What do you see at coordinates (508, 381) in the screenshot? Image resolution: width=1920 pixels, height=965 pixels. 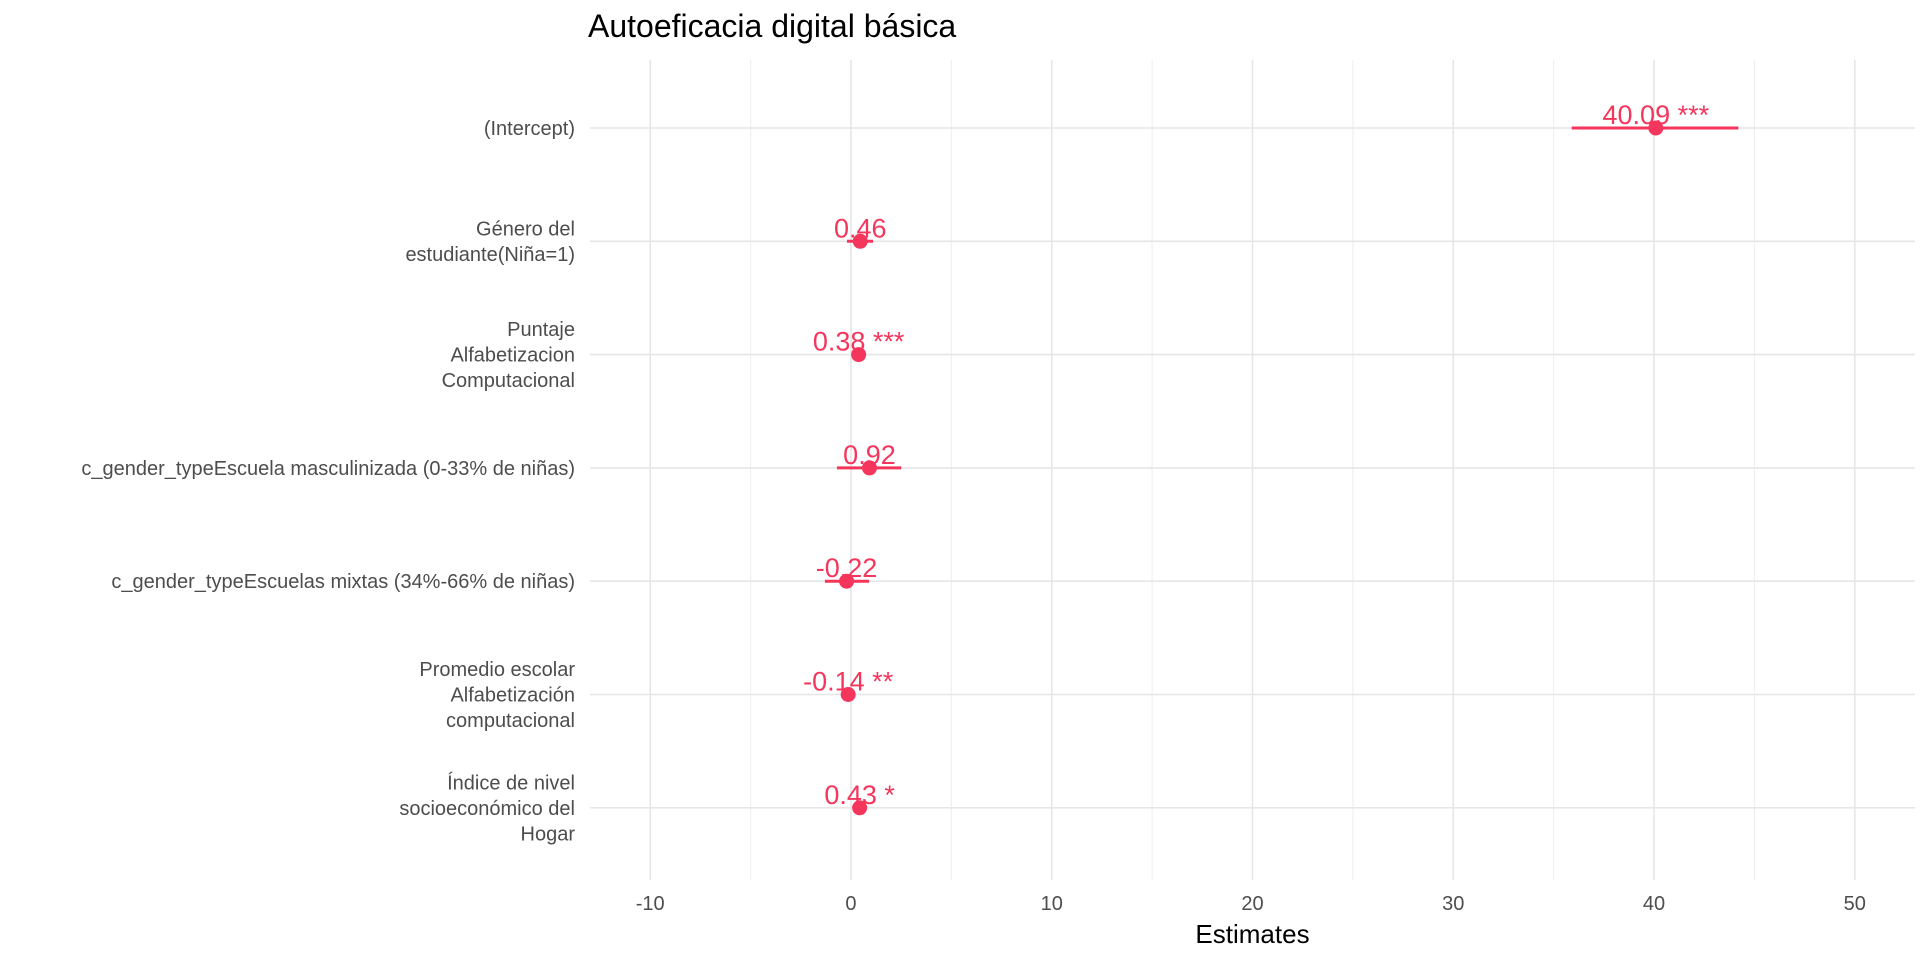 I see `y-tick-label-line: Computacional` at bounding box center [508, 381].